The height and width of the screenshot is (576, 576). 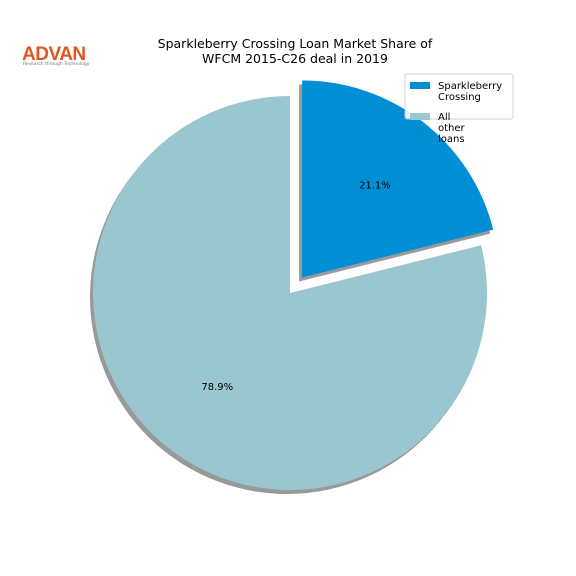 What do you see at coordinates (56, 64) in the screenshot?
I see `logo-tagline: Research through Technology` at bounding box center [56, 64].